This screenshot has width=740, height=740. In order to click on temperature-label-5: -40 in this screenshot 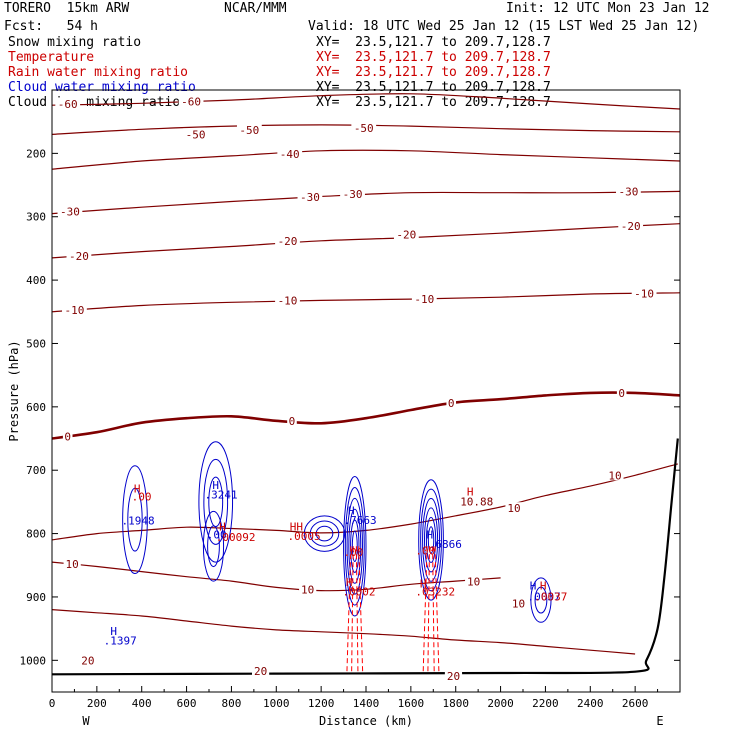, I will do `click(290, 154)`.